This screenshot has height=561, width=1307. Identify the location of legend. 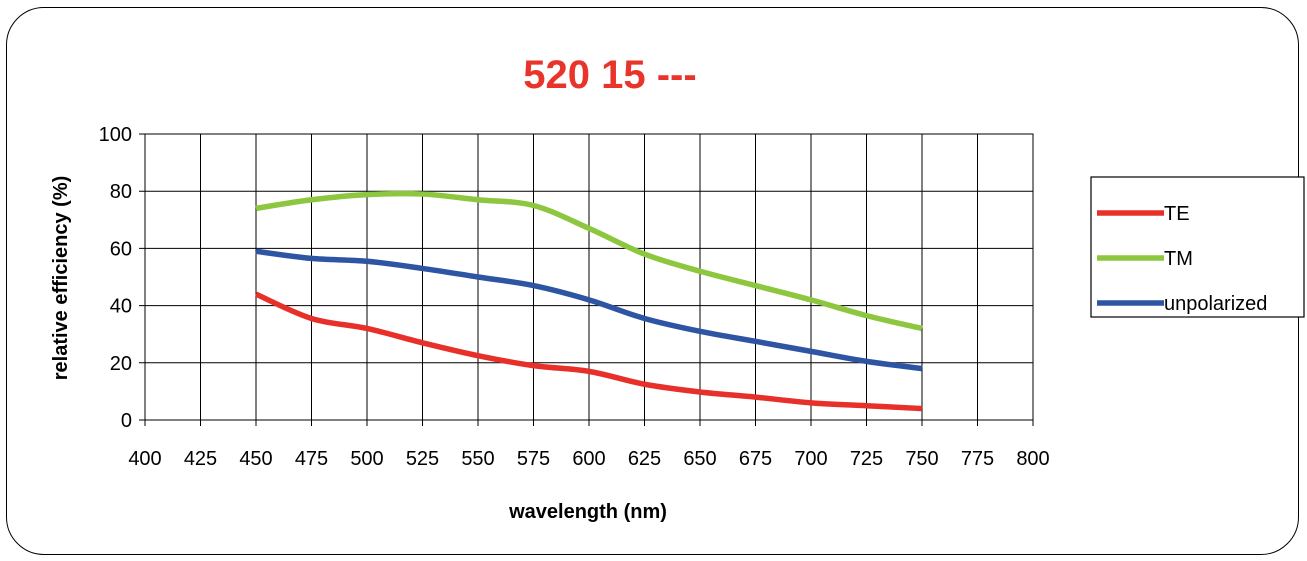
(1197, 247).